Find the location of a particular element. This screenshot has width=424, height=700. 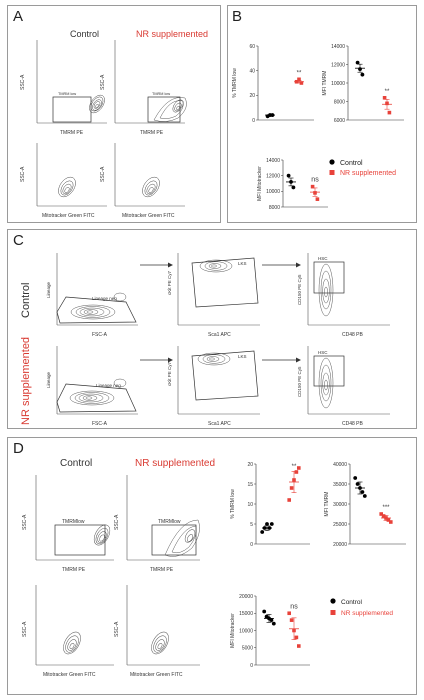

y-tick-label: 35000 is located at coordinates (340, 485).